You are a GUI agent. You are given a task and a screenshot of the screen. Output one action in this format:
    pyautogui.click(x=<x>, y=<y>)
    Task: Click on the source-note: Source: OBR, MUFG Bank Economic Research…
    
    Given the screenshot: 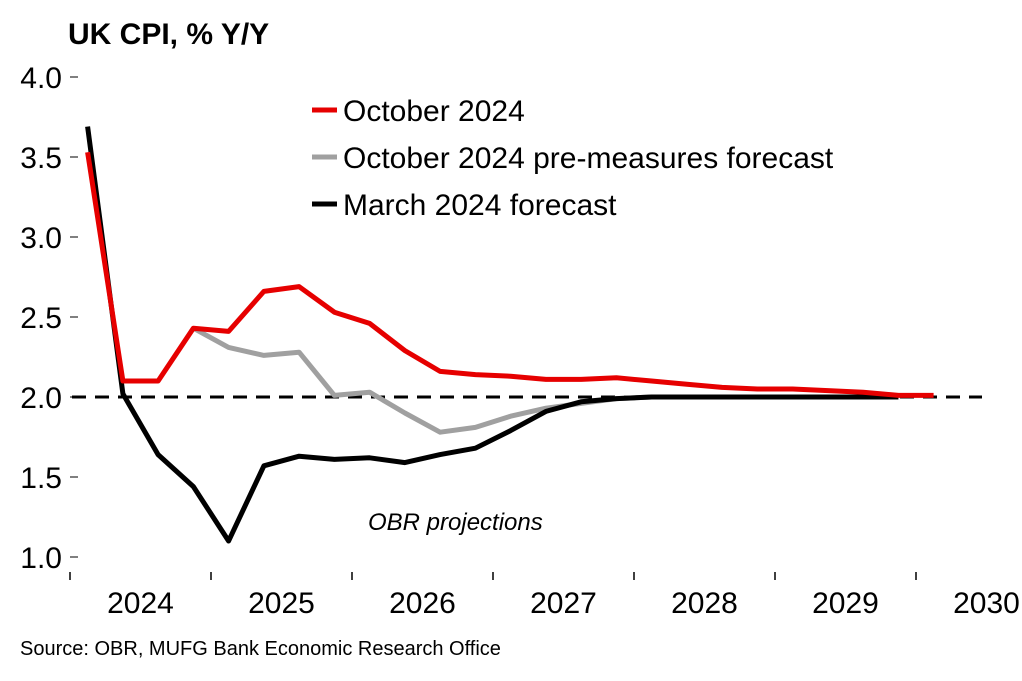 What is the action you would take?
    pyautogui.click(x=260, y=649)
    